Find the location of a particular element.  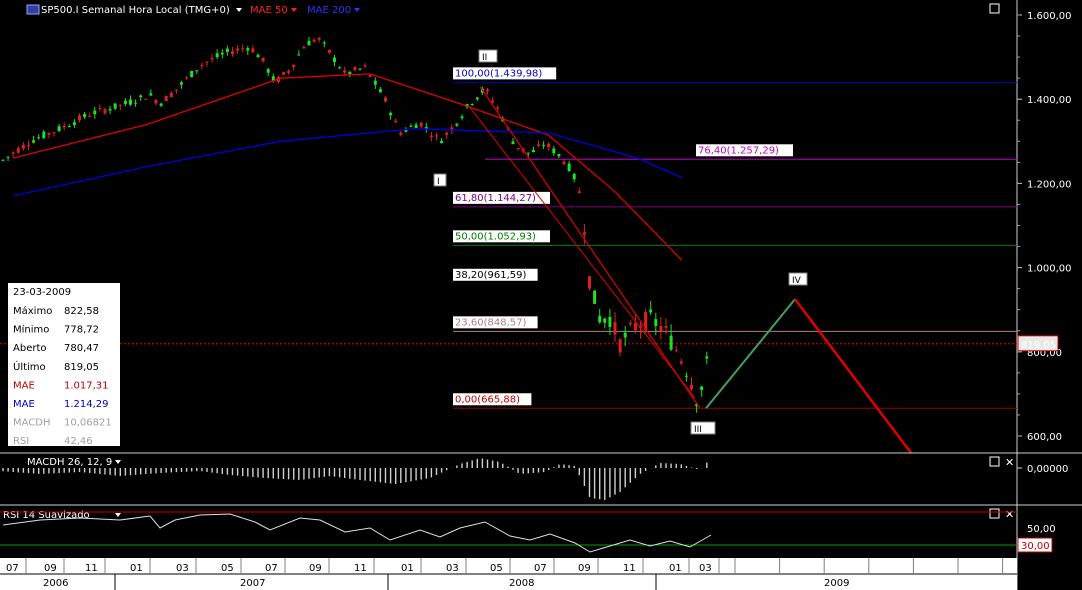

fib-label: 0,00(665,88) is located at coordinates (487, 399).